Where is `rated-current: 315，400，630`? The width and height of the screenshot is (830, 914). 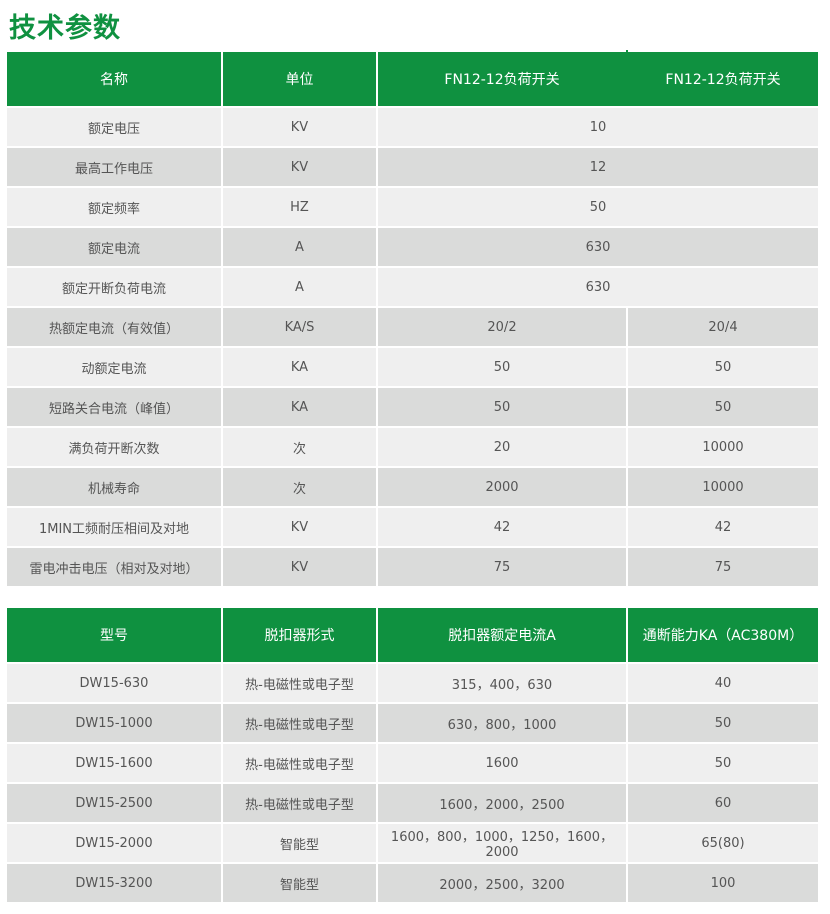 rated-current: 315，400，630 is located at coordinates (502, 683).